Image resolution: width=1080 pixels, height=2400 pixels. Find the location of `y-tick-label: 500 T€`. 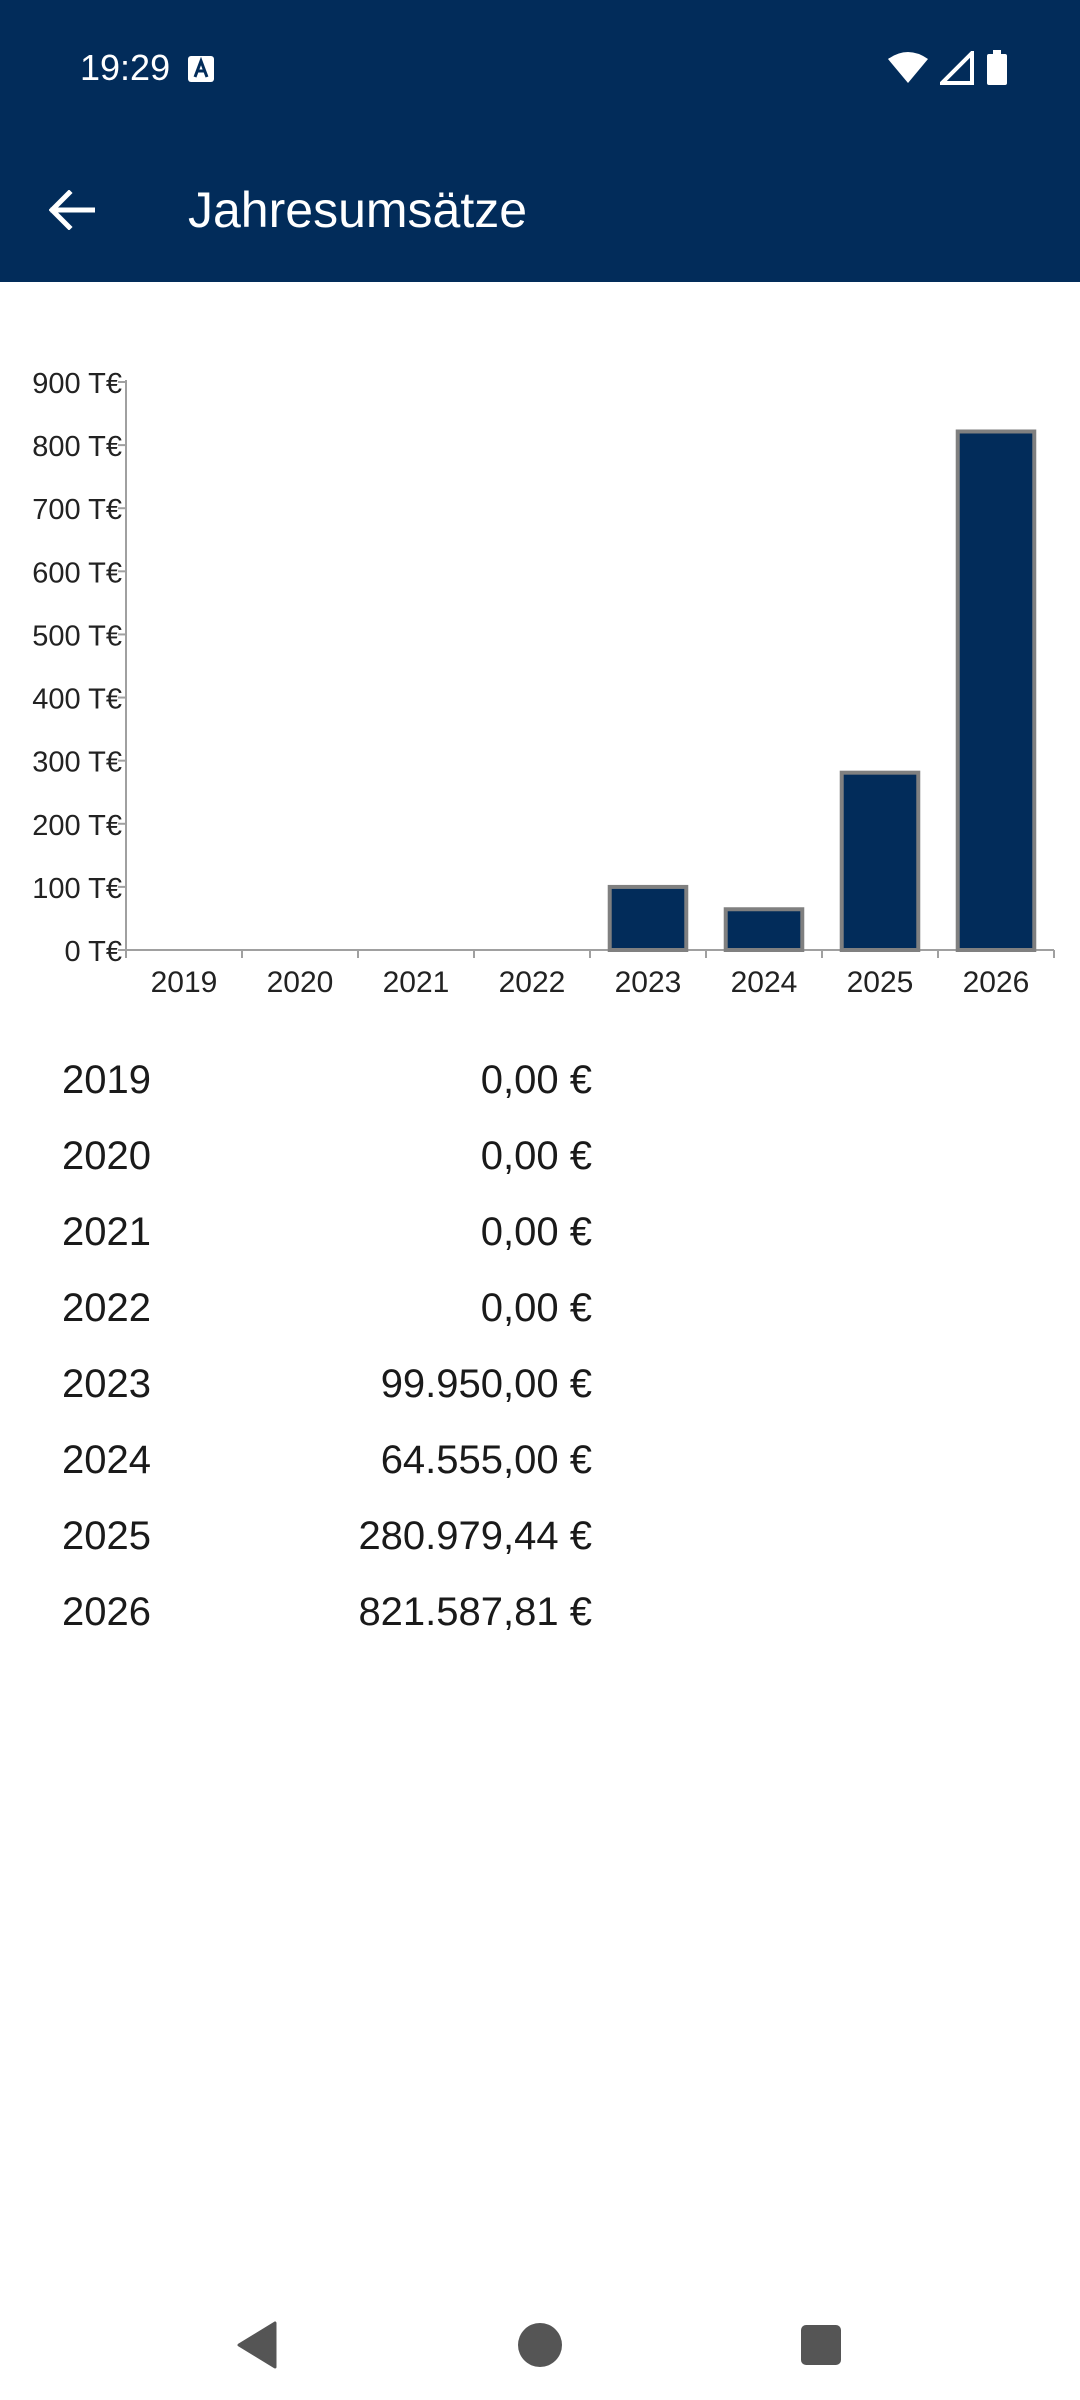

y-tick-label: 500 T€ is located at coordinates (77, 636).